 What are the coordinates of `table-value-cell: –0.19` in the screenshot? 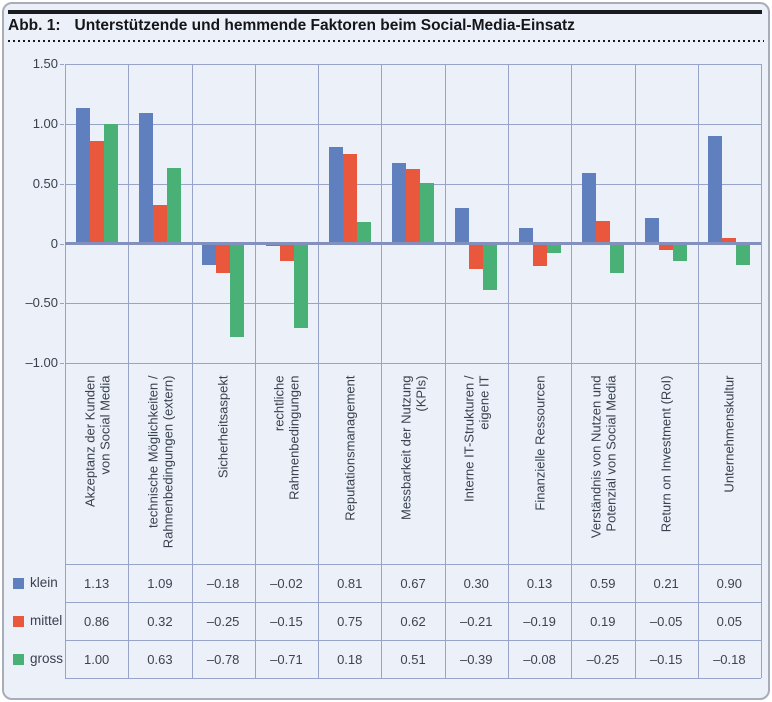 It's located at (539, 621).